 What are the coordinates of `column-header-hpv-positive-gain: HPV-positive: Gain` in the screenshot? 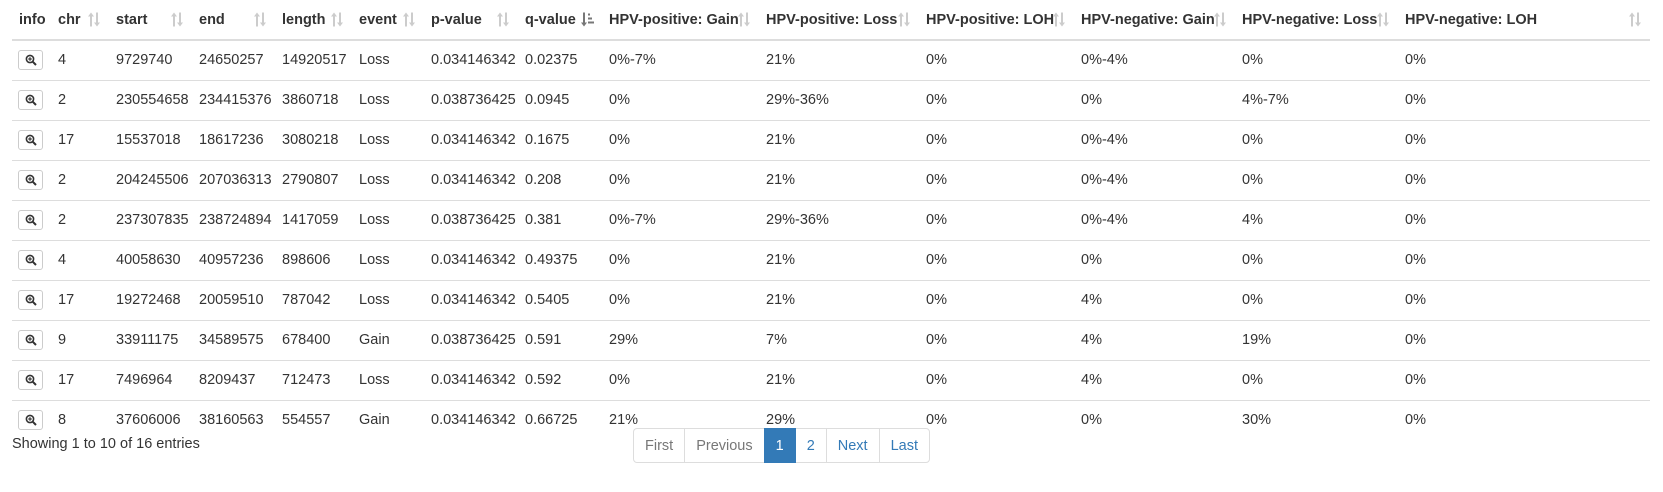 It's located at (680, 20).